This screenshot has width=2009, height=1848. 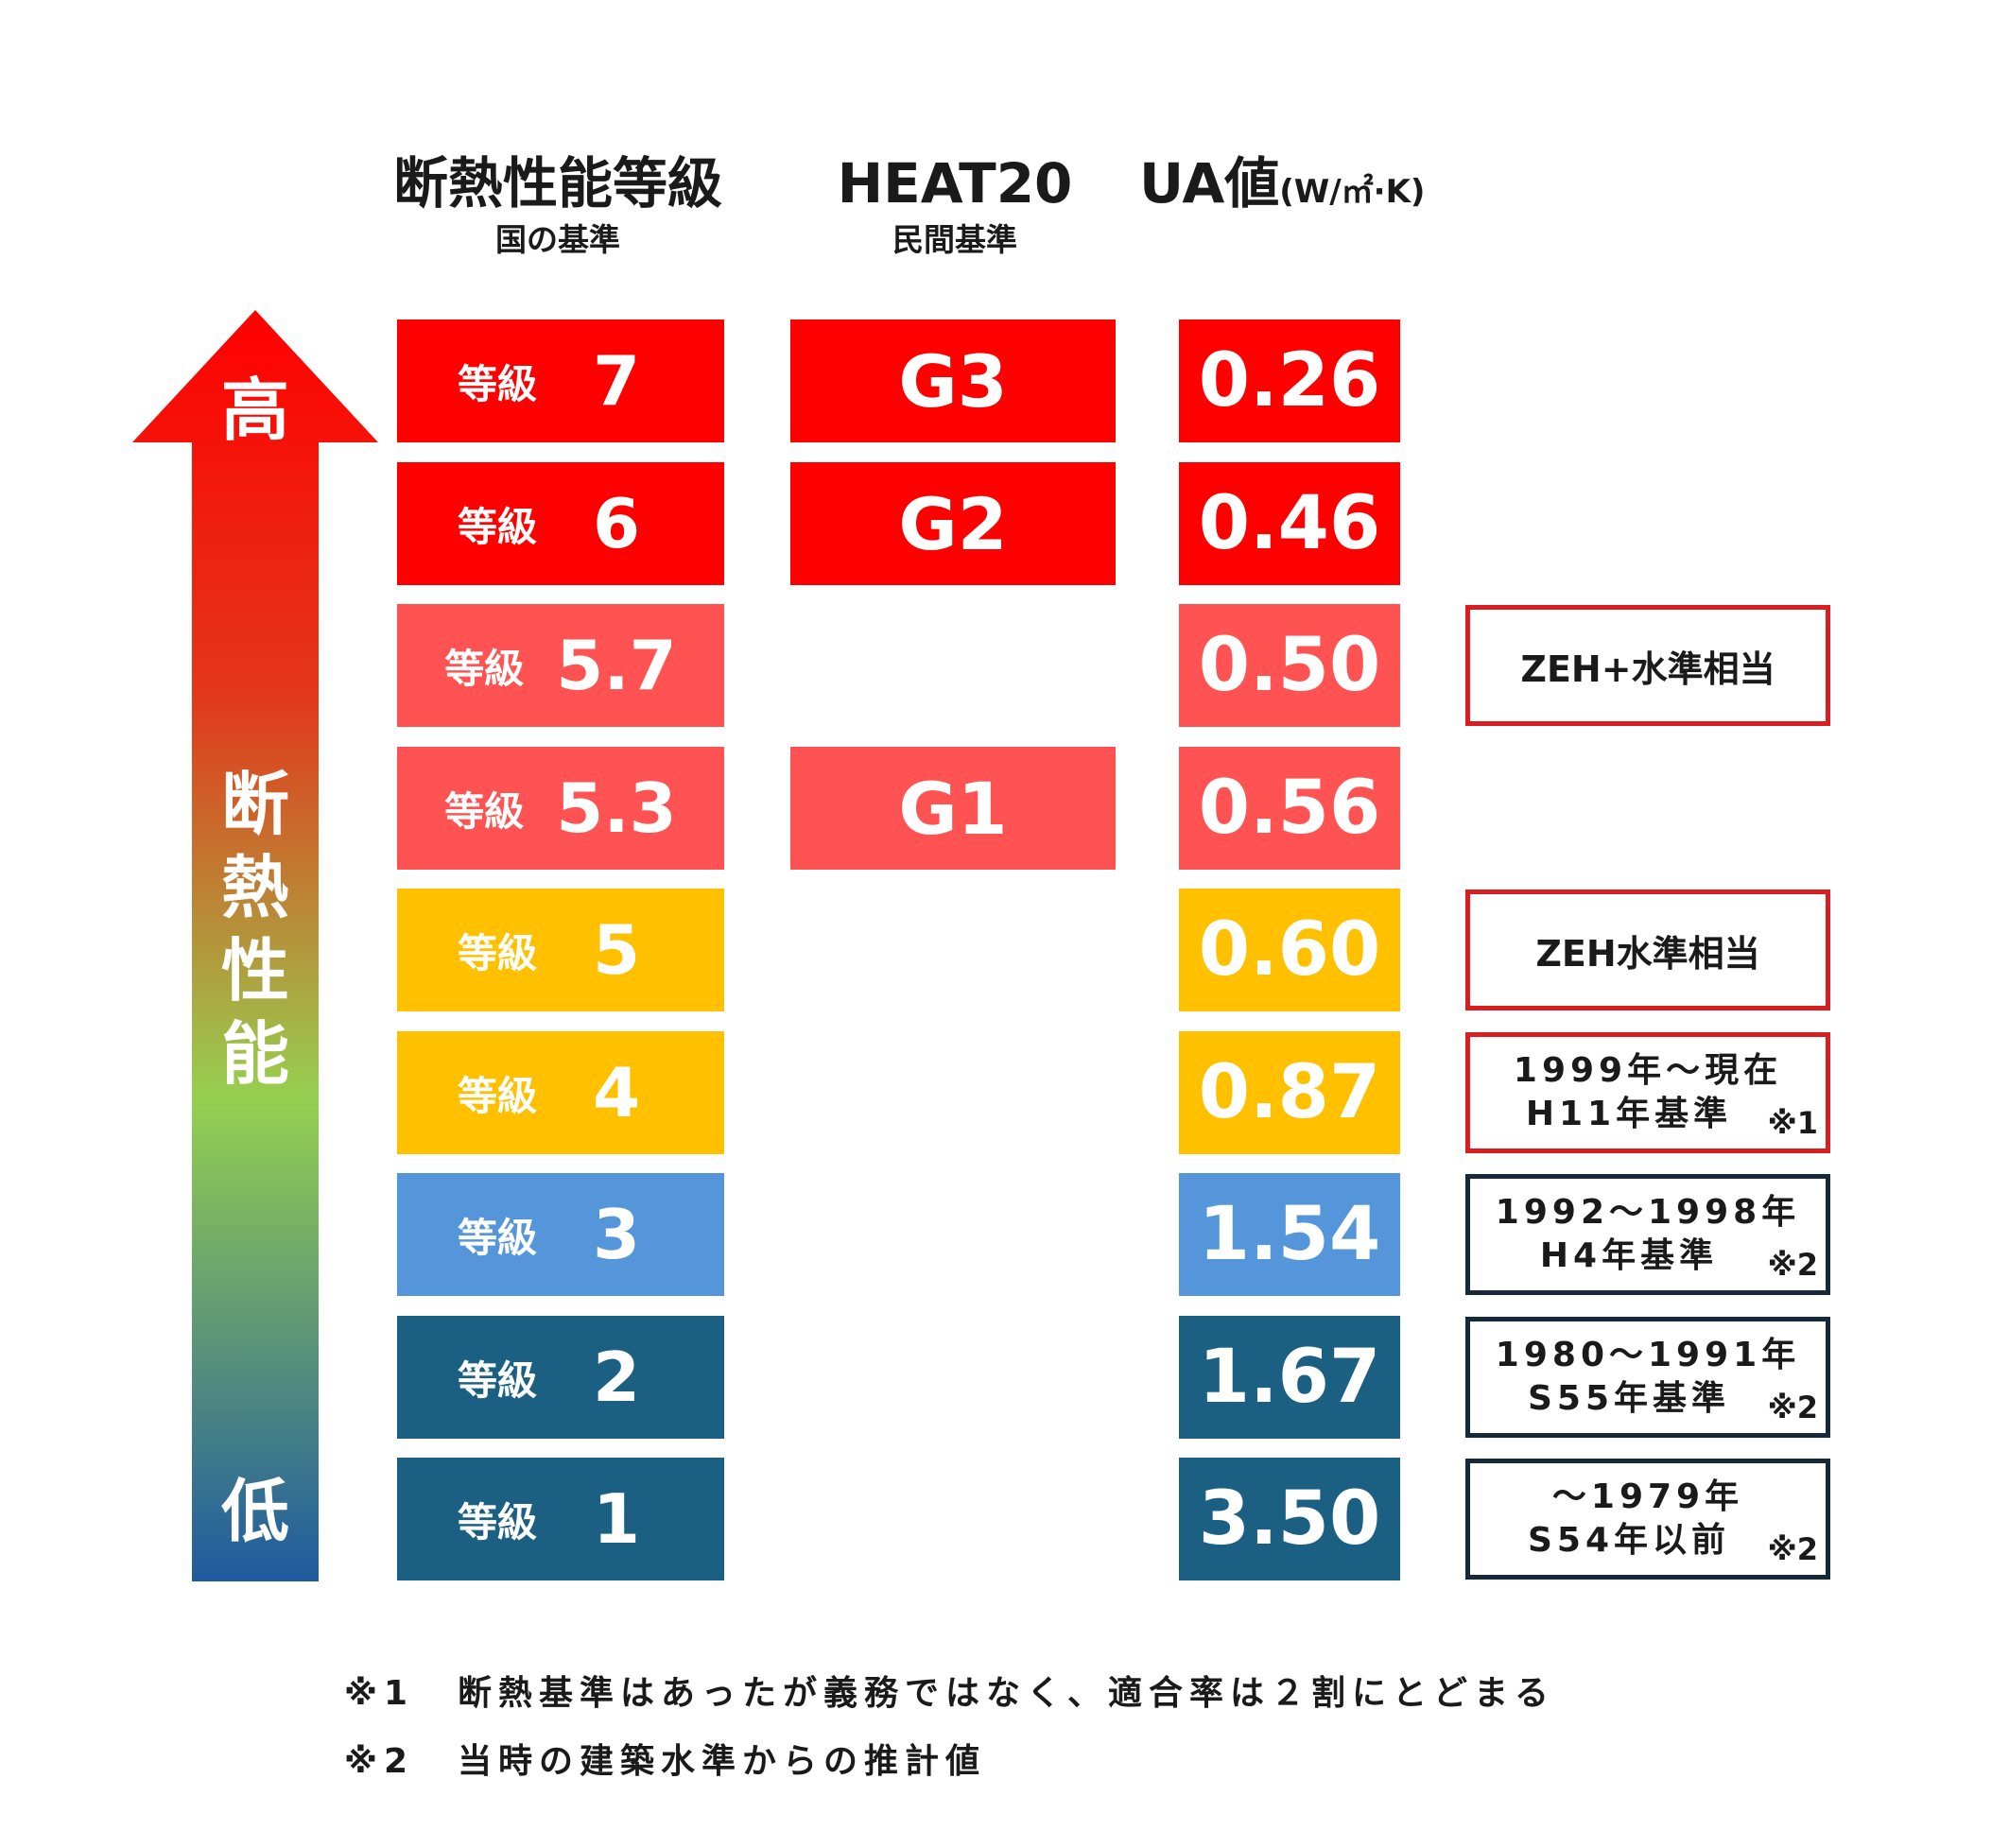 What do you see at coordinates (1648, 1092) in the screenshot?
I see `era-note-box: 1999年～現在 H11年基準 ※1` at bounding box center [1648, 1092].